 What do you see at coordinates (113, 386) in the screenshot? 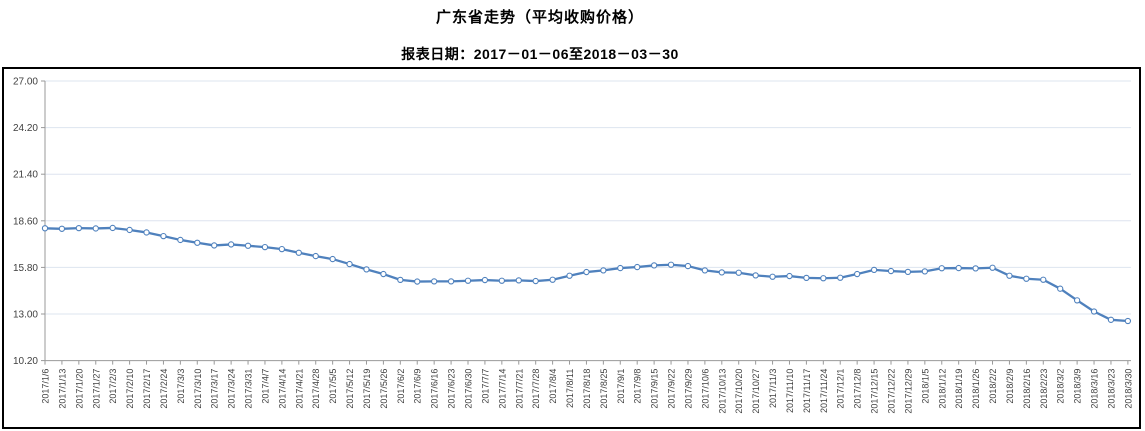
I see `x-tick-label: 2017/2/3` at bounding box center [113, 386].